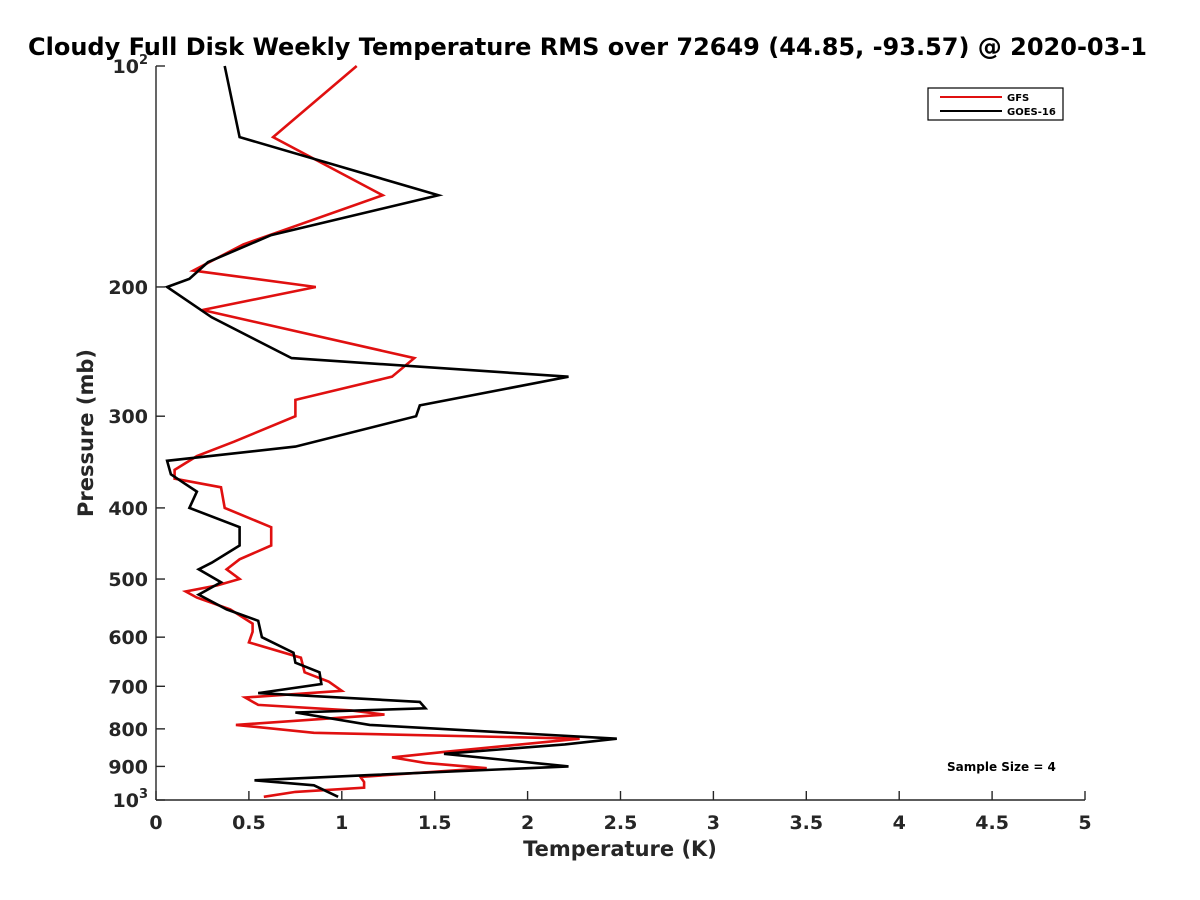 The height and width of the screenshot is (900, 1200). I want to click on x-axis-label: Temperature (K), so click(620, 849).